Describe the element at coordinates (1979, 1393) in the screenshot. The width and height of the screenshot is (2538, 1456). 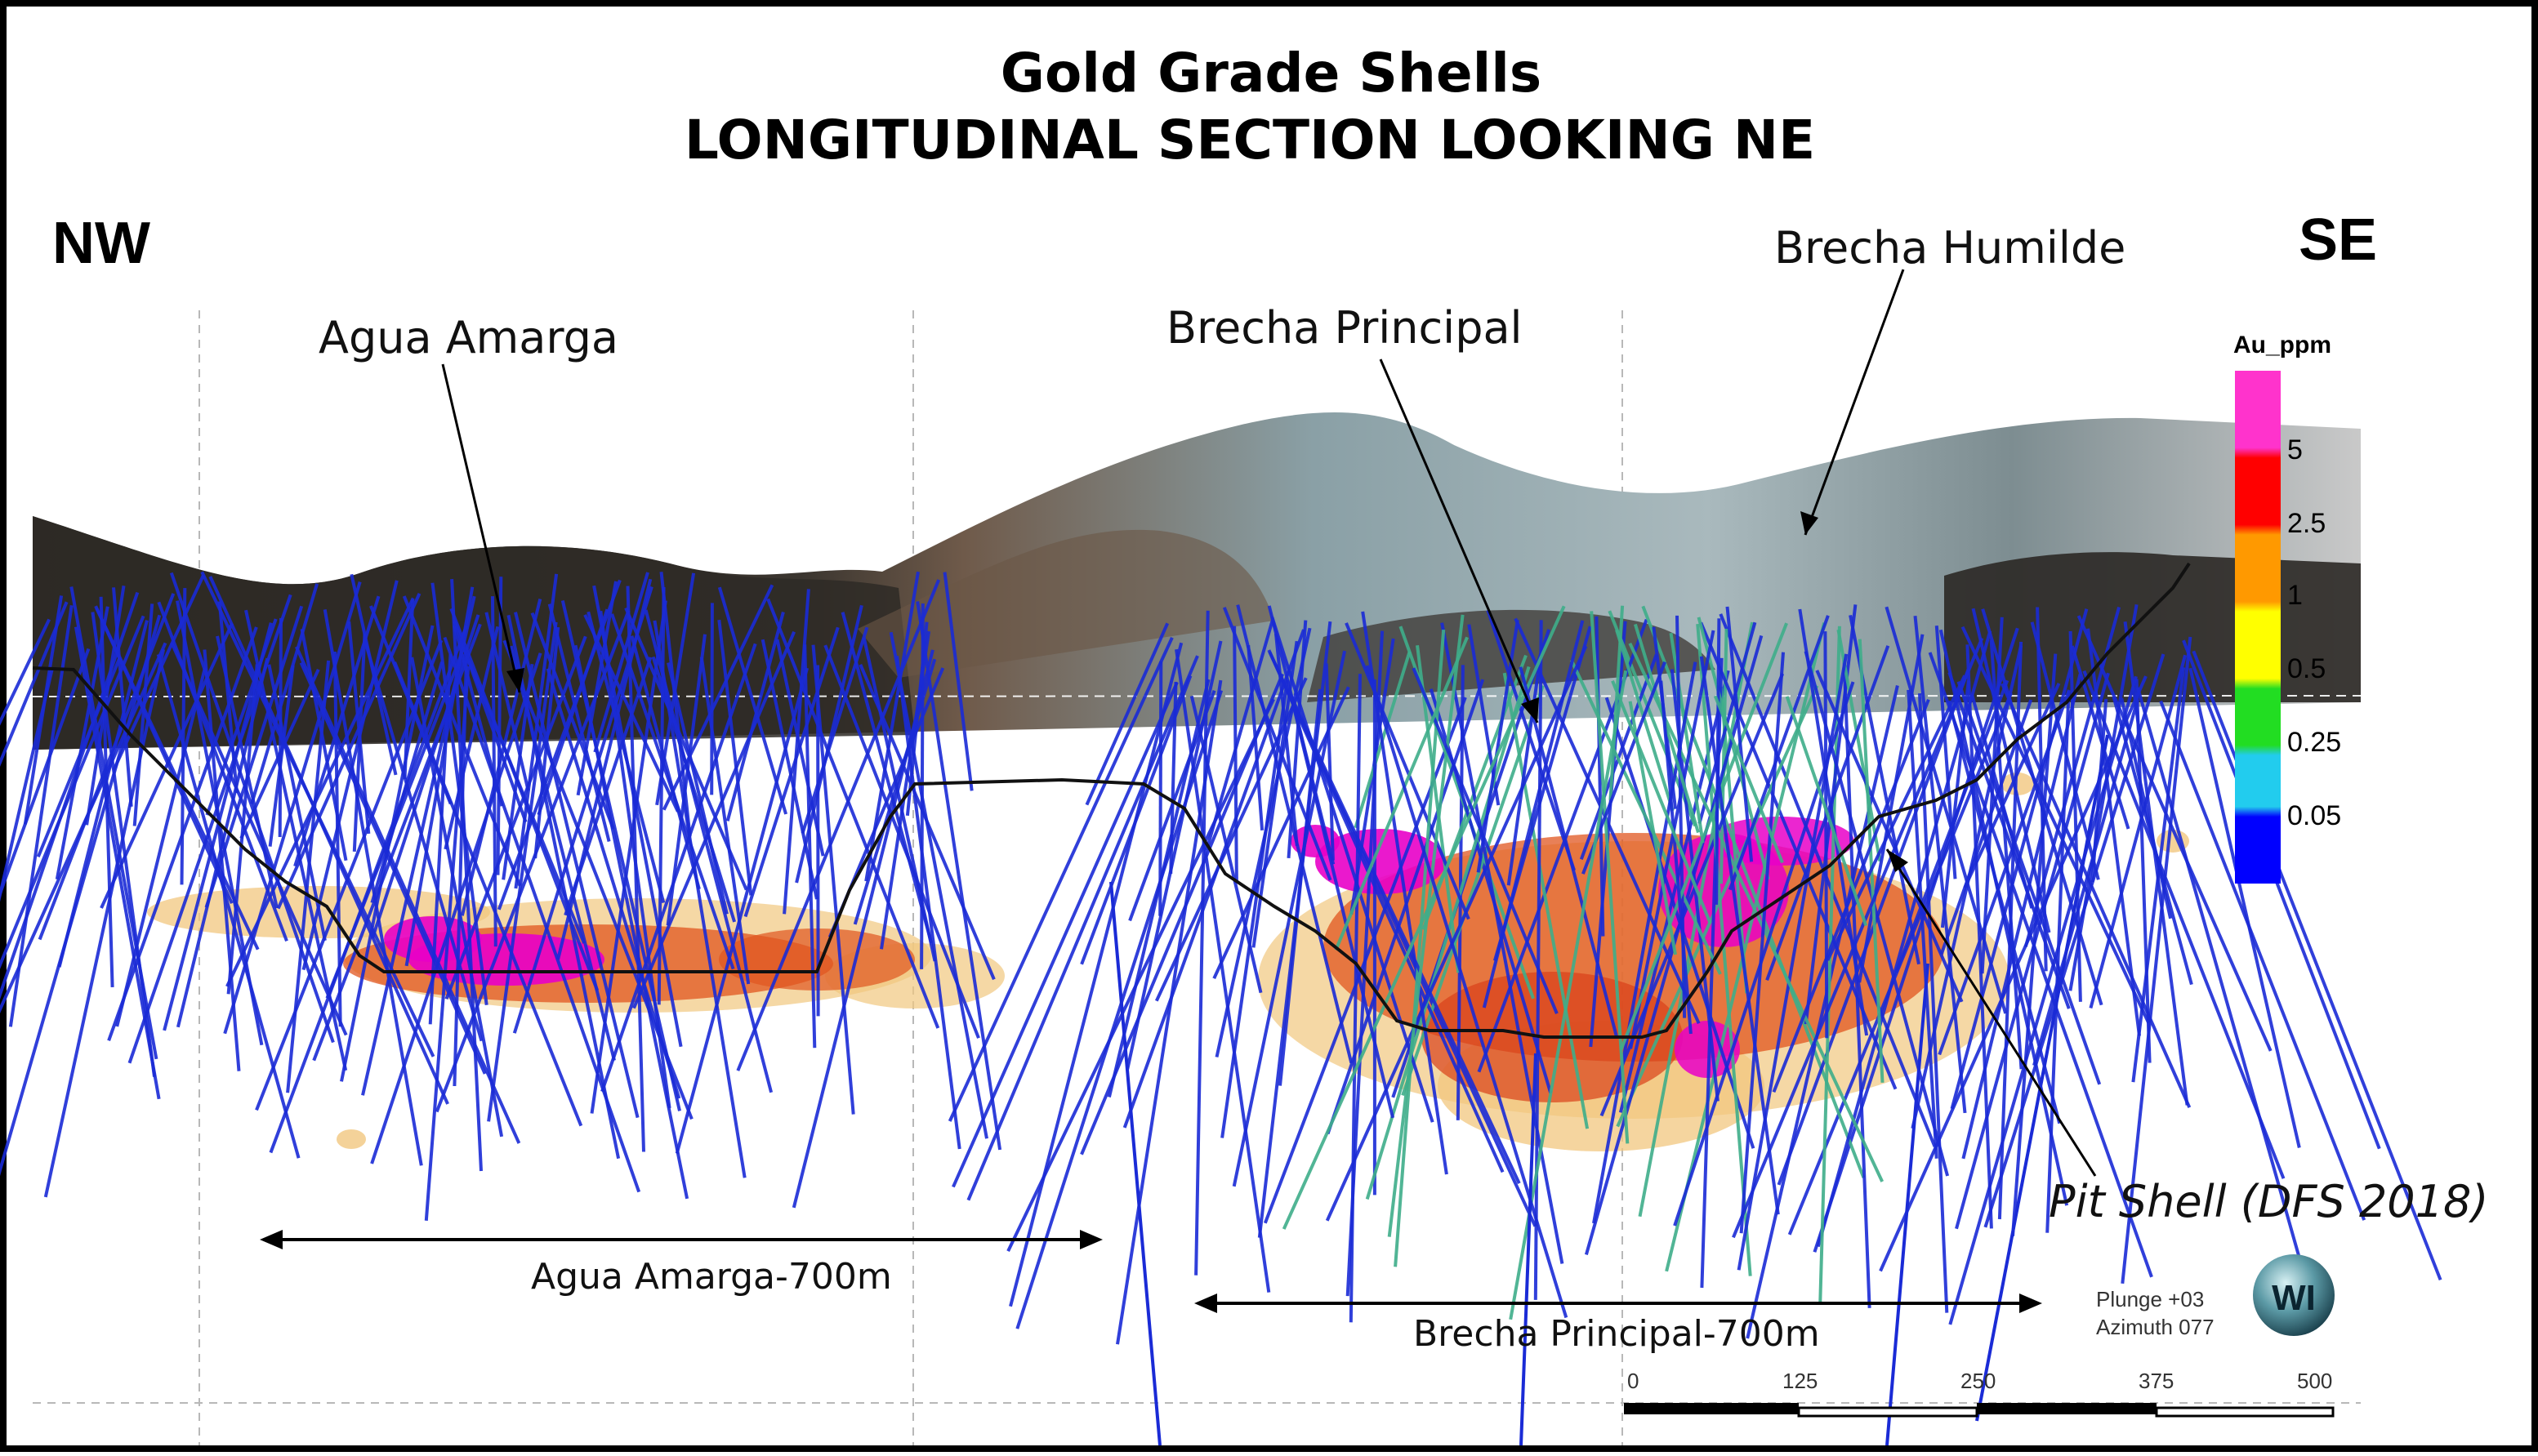
I see `scale-bar: 0 125 250 375 500` at that location.